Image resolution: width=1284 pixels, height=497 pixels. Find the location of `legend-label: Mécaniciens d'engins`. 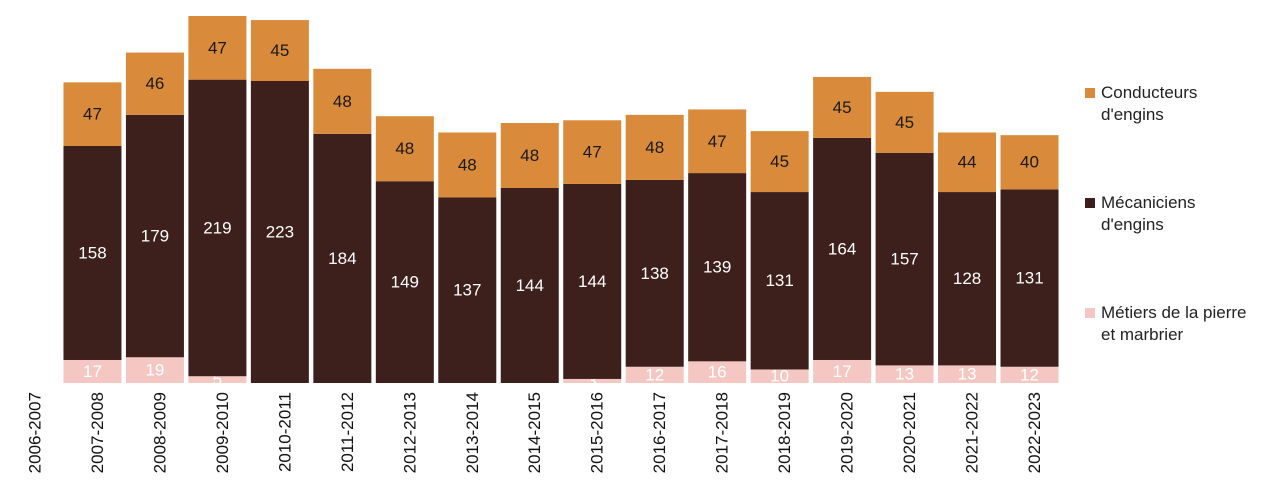

legend-label: Mécaniciens d'engins is located at coordinates (1148, 213).